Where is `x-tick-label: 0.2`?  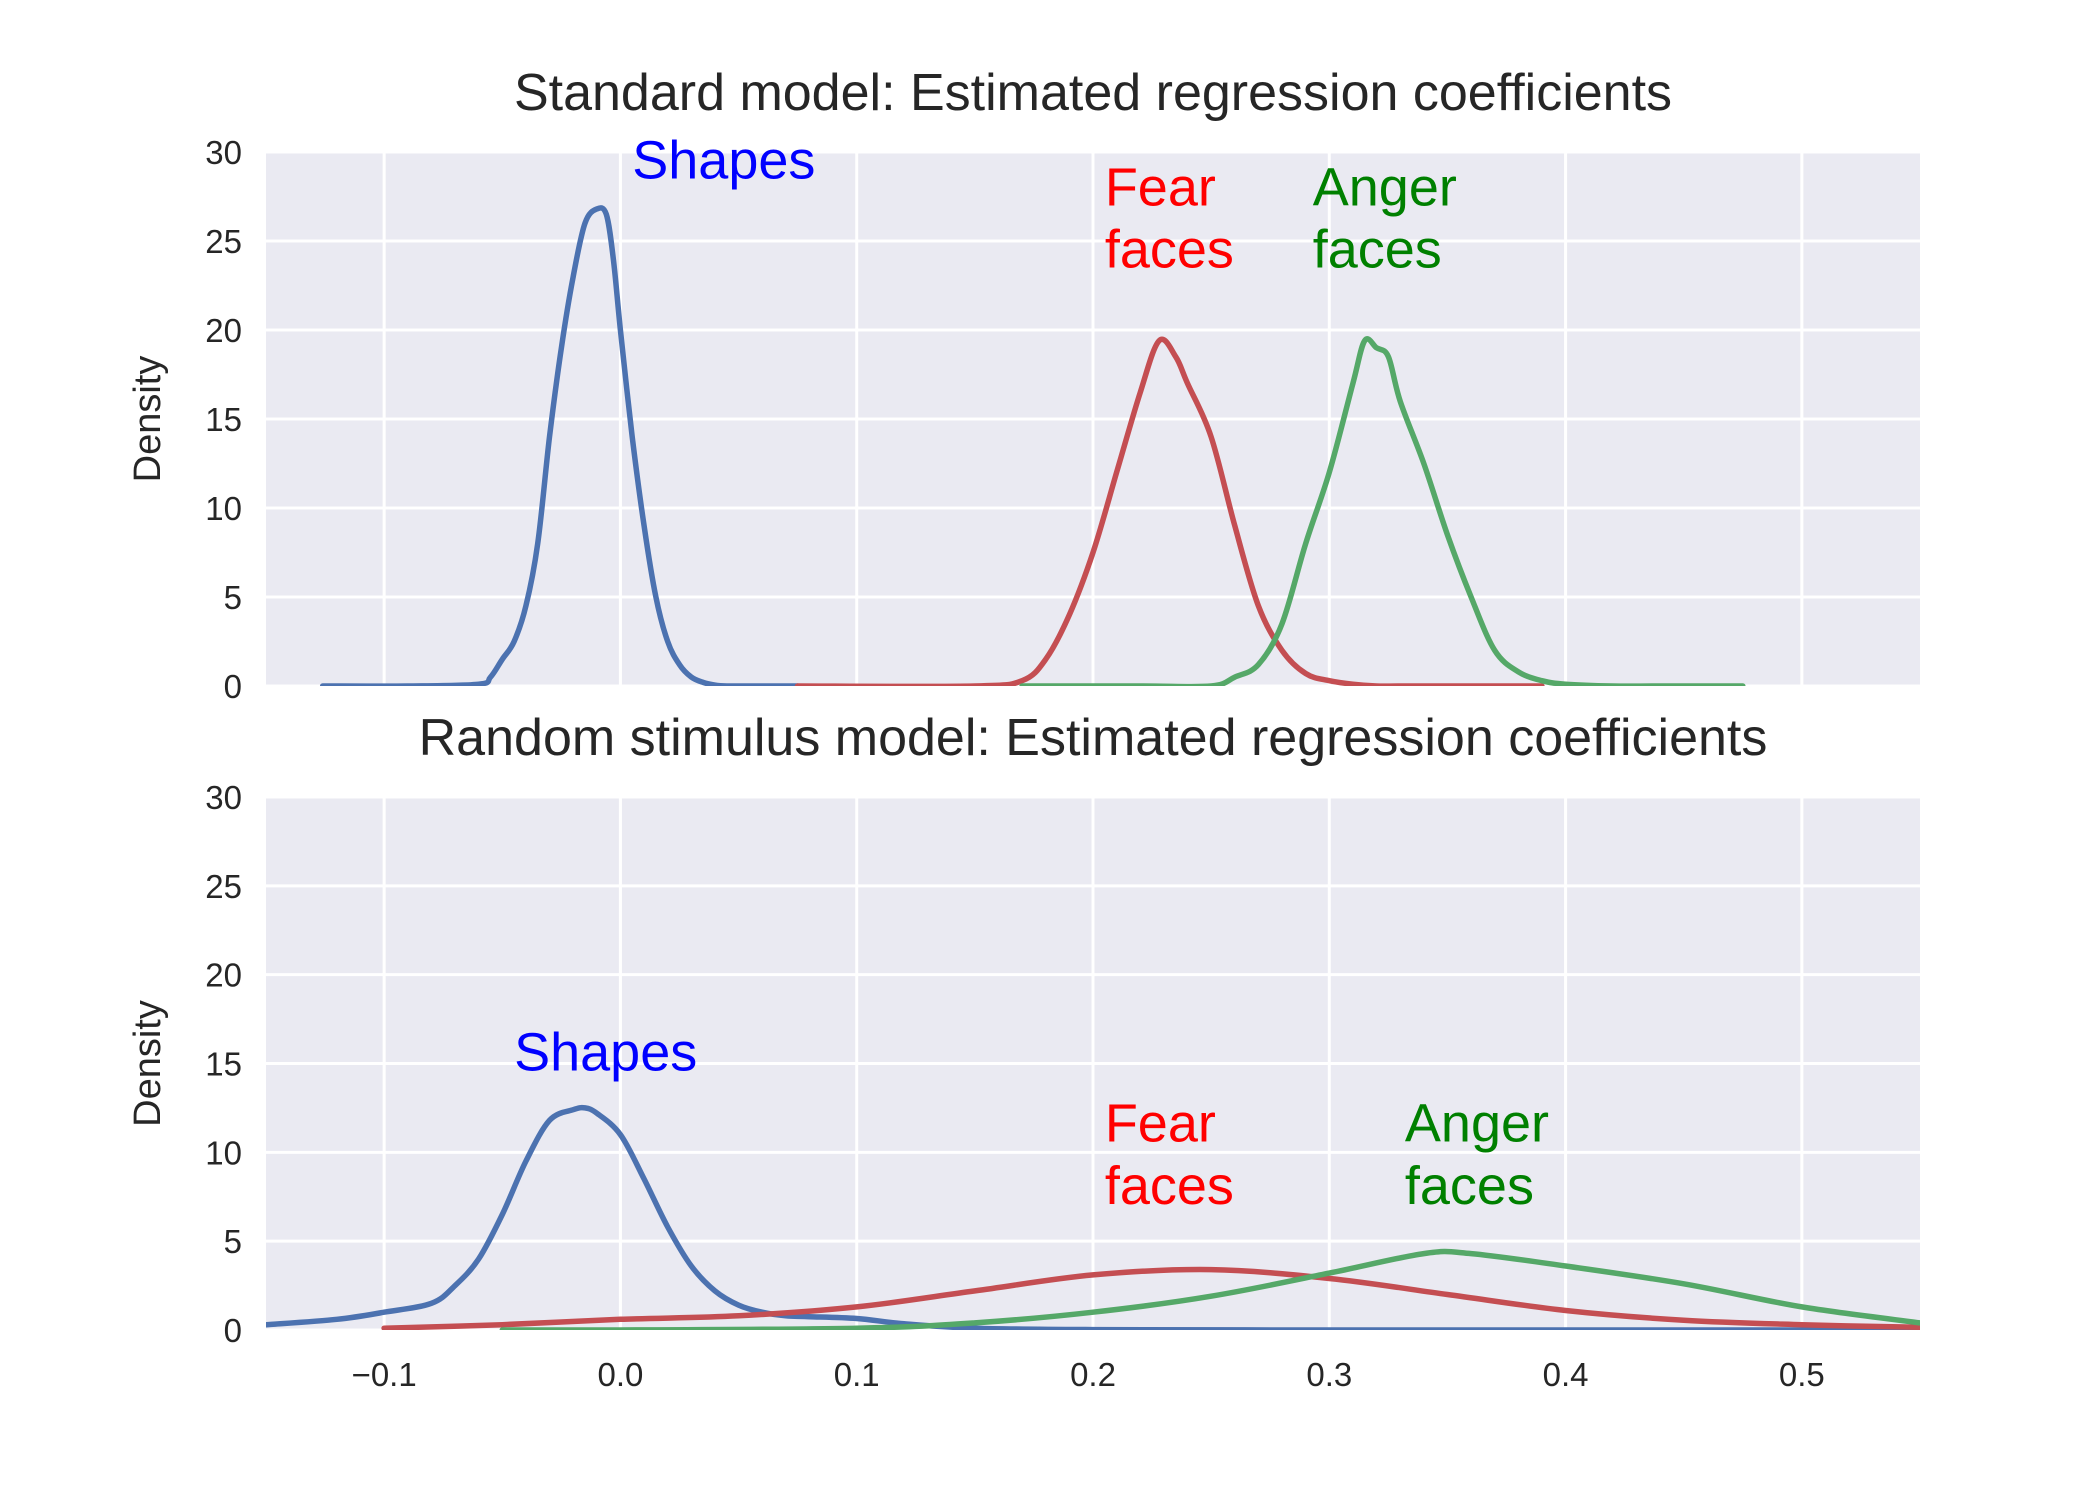
x-tick-label: 0.2 is located at coordinates (1093, 1374).